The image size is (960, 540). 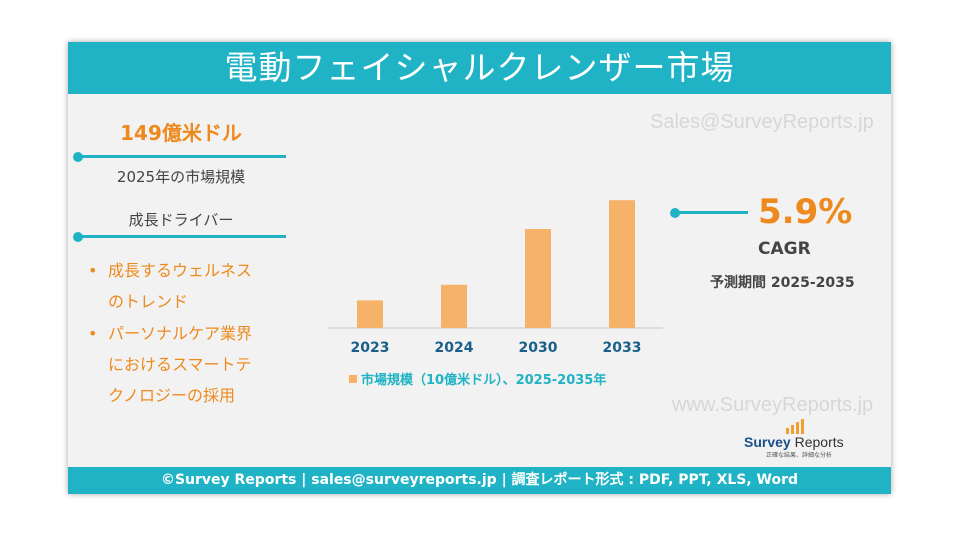 I want to click on driver-text: のトレンド, so click(x=148, y=301).